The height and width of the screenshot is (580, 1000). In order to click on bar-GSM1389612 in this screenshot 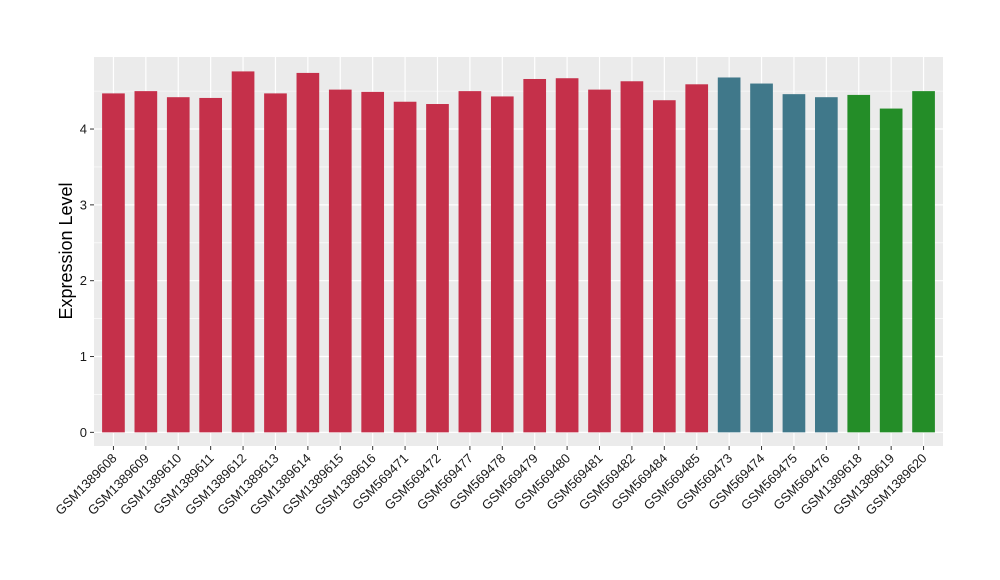, I will do `click(243, 252)`.